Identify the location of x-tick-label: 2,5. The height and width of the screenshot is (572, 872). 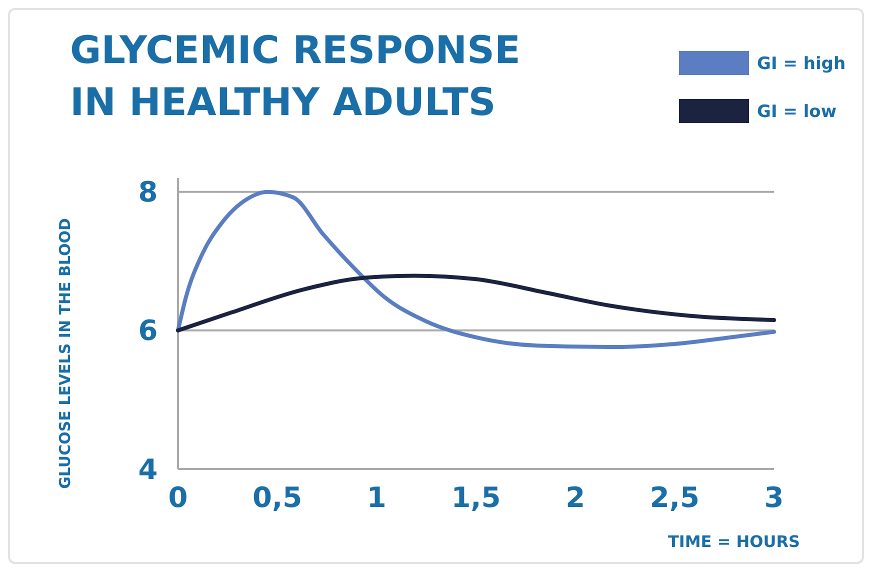
(675, 497).